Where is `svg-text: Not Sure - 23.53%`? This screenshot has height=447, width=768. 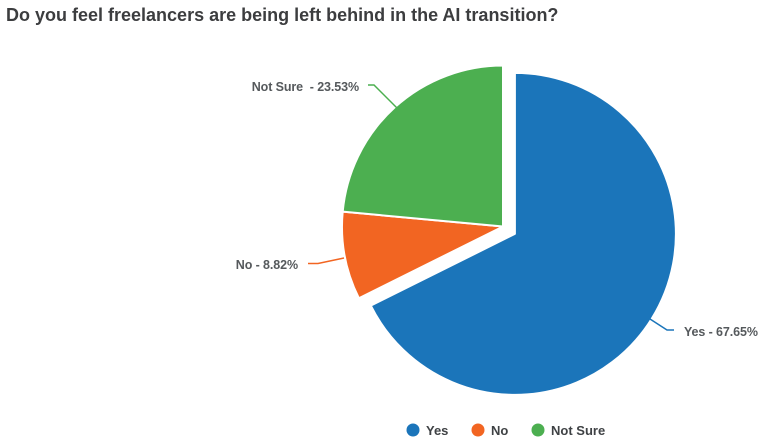
svg-text: Not Sure - 23.53% is located at coordinates (305, 87).